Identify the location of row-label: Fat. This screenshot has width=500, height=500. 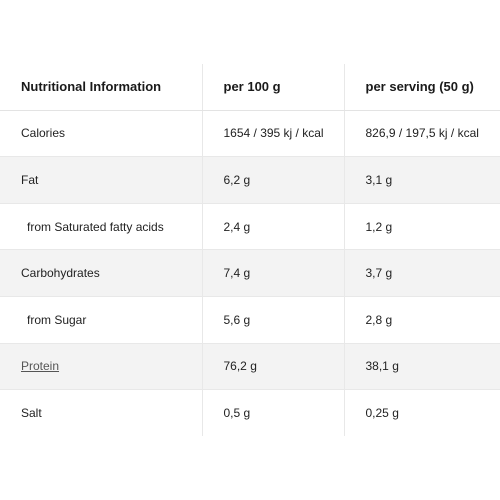
(101, 180).